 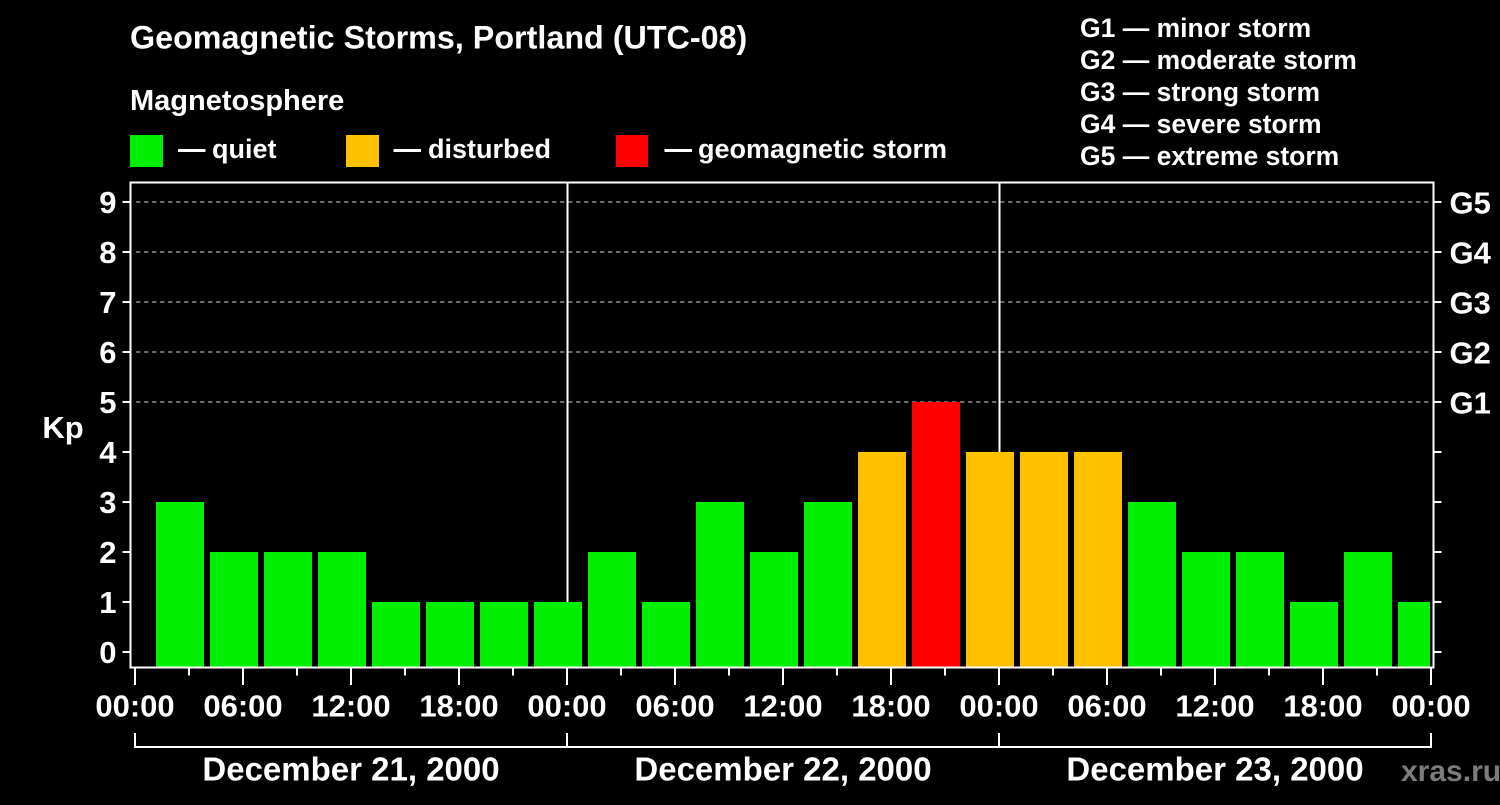 I want to click on svg-text: G5 — extreme storm, so click(x=1209, y=156).